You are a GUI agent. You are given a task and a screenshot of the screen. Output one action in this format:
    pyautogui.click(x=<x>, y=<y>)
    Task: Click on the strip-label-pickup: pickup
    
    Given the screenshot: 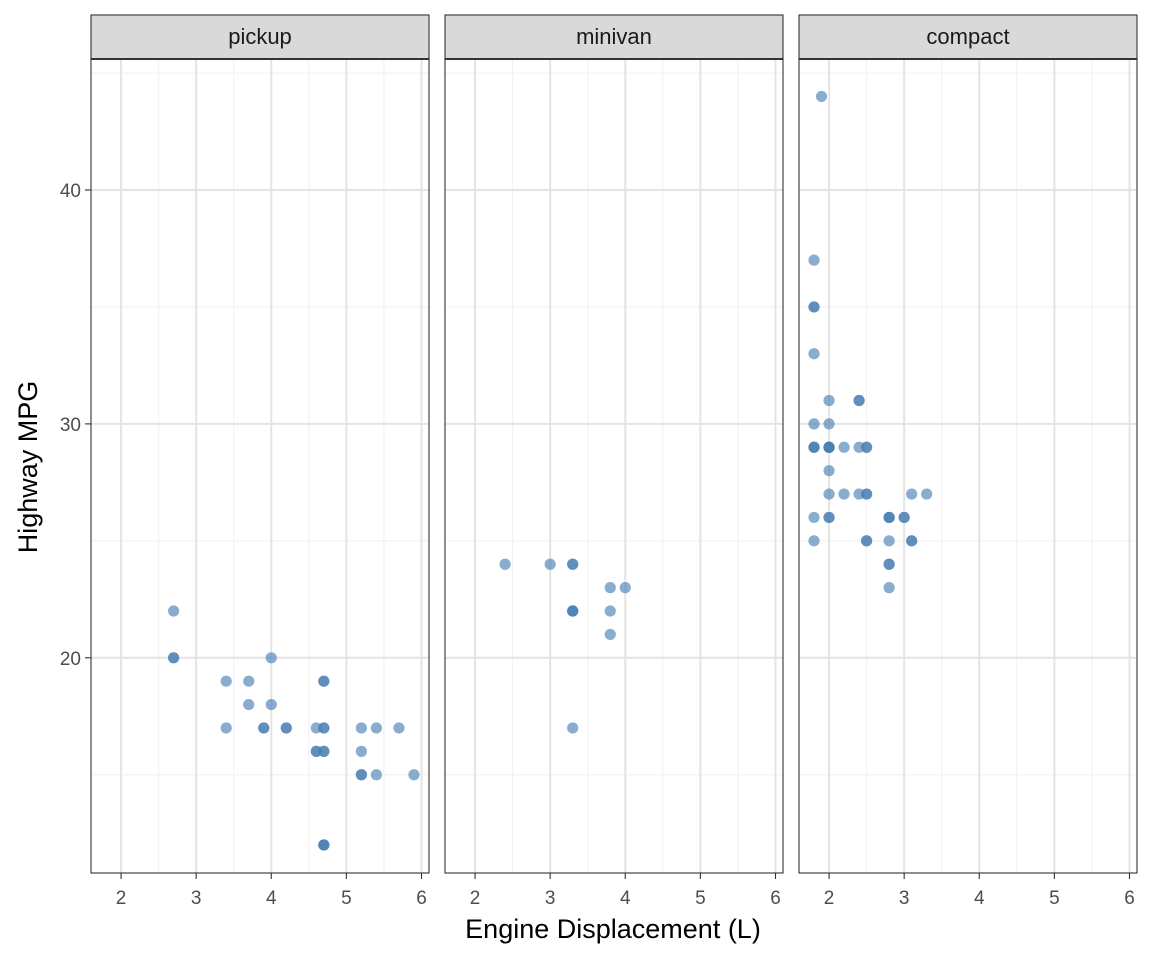 What is the action you would take?
    pyautogui.click(x=260, y=36)
    